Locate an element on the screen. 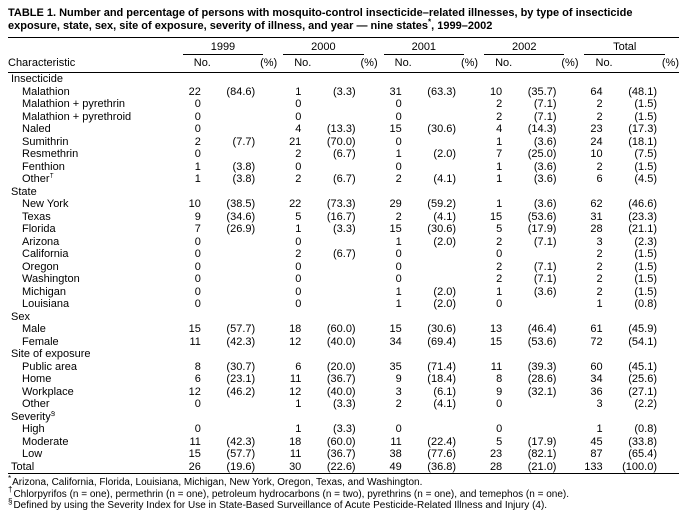  row-label: Washington is located at coordinates (51, 279).